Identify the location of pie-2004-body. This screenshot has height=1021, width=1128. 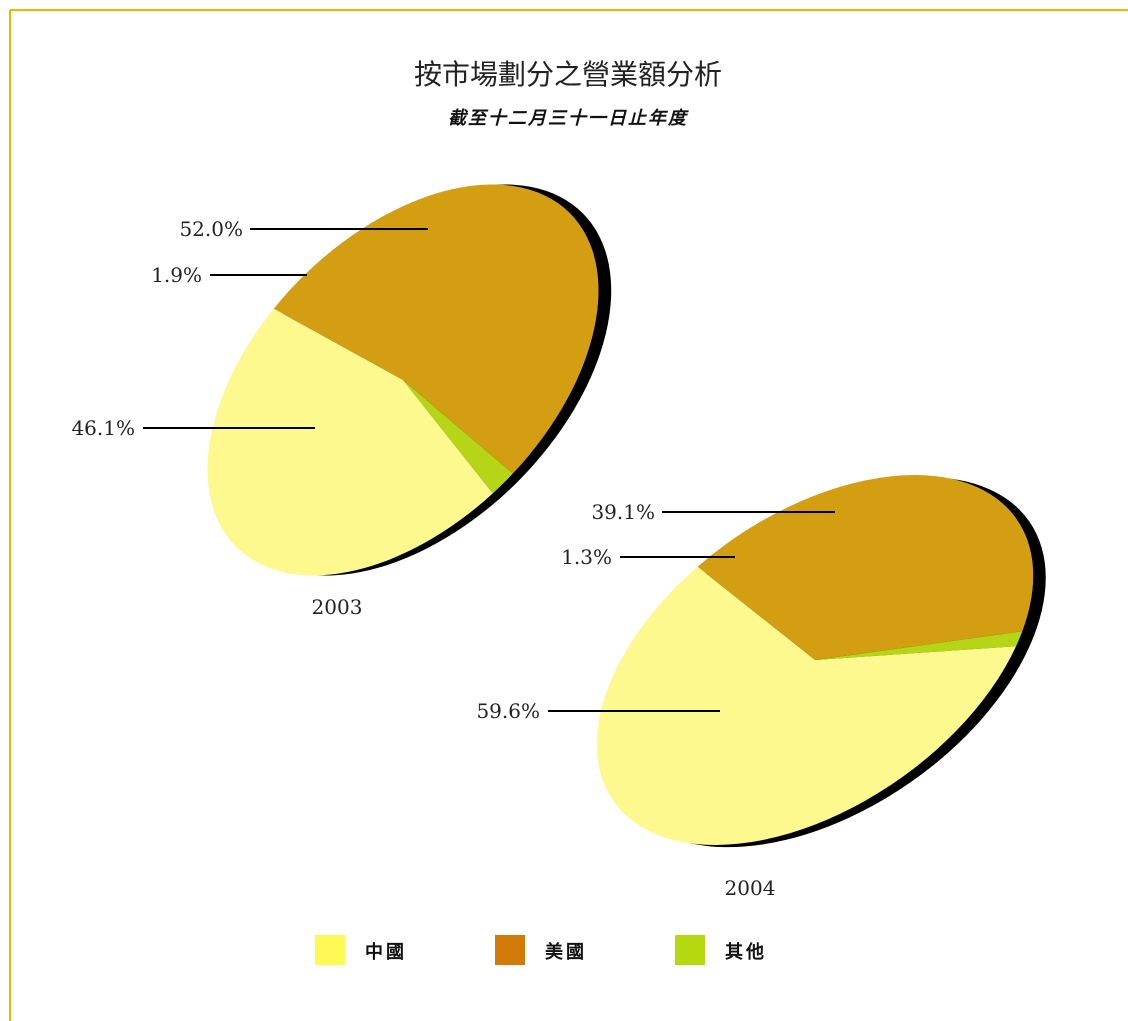
(821, 661).